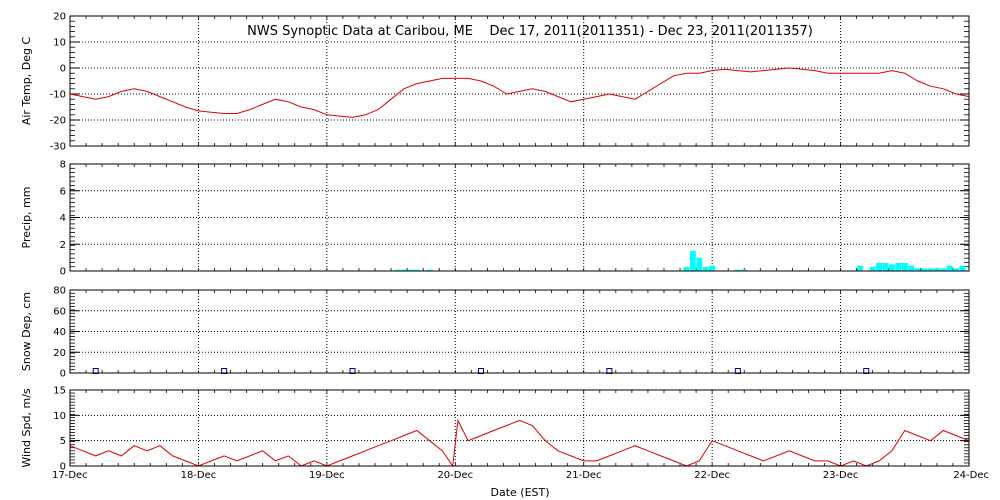 This screenshot has width=1000, height=500. I want to click on y-tick-label: 15, so click(59, 391).